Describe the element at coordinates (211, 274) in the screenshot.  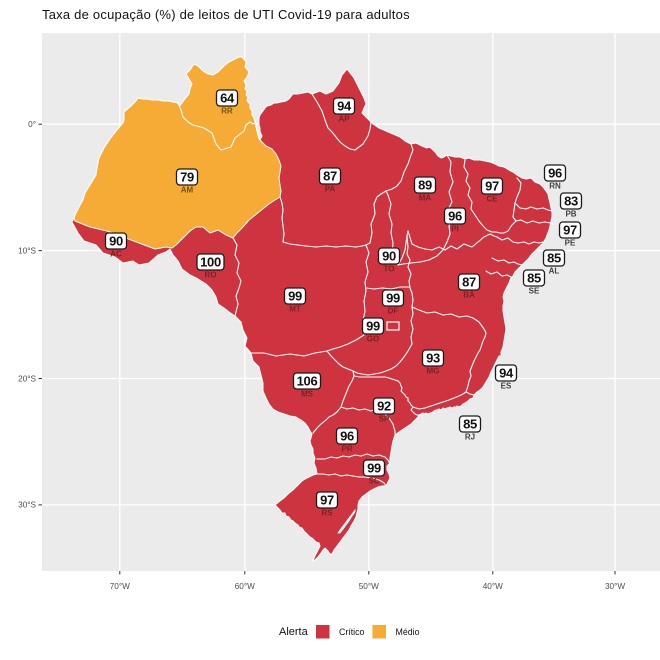
I see `svg-text: RO` at that location.